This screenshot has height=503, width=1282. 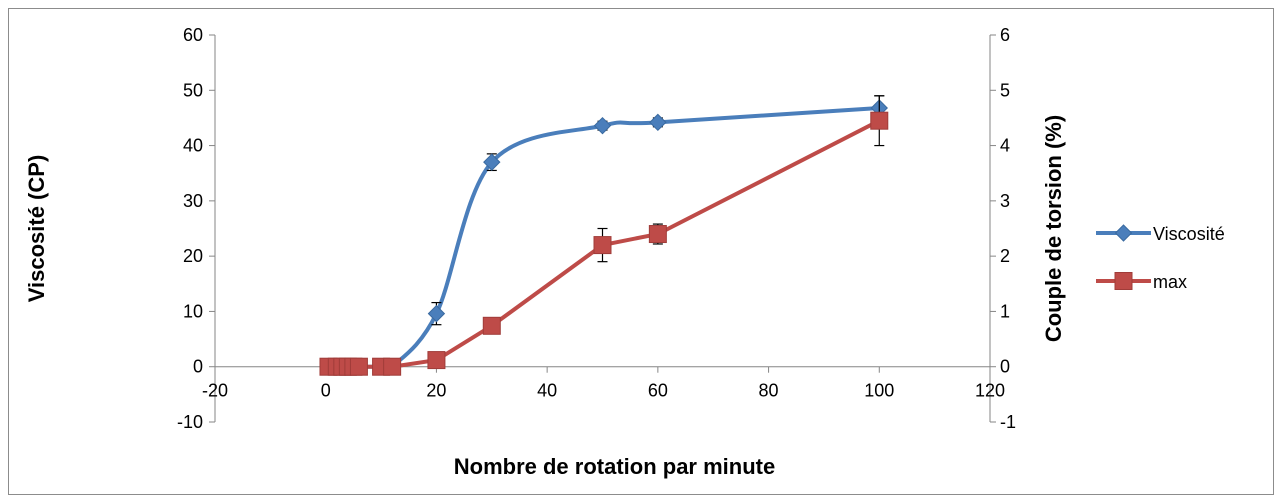 I want to click on y-tick-label: 60, so click(x=193, y=35).